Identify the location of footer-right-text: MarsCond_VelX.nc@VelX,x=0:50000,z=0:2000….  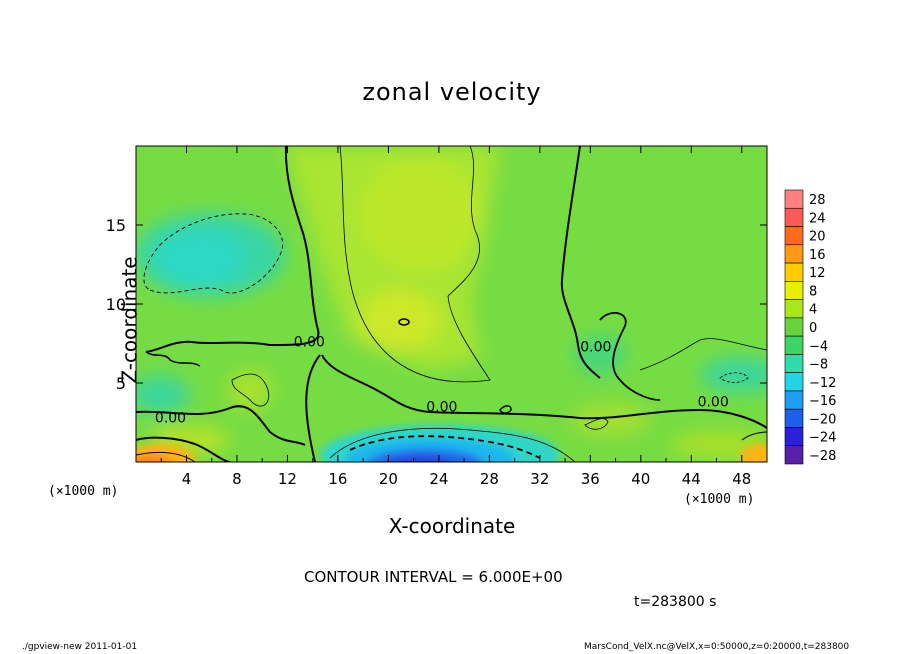
(717, 647).